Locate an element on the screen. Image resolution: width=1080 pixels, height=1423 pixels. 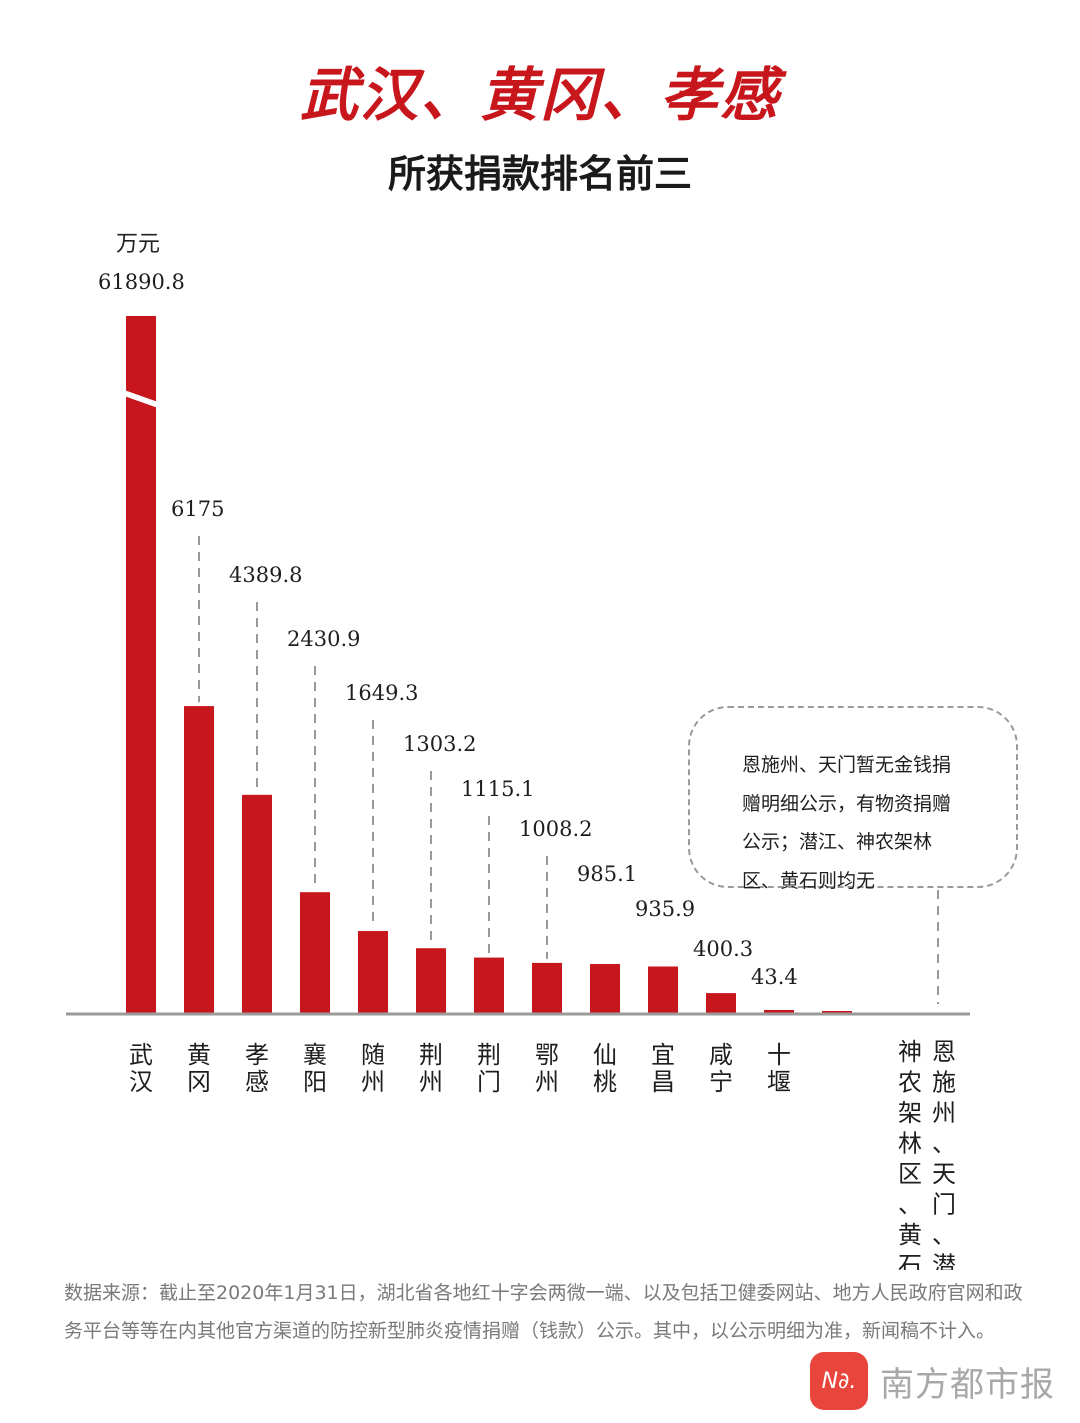
axis-break-mark is located at coordinates (141, 399).